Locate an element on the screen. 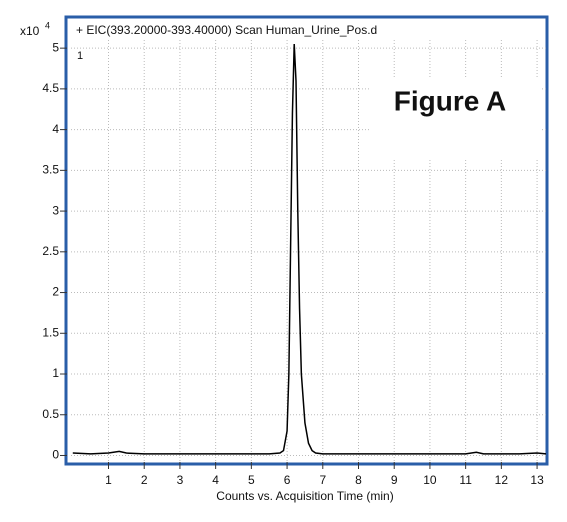  x-tick-label: 9 is located at coordinates (394, 480).